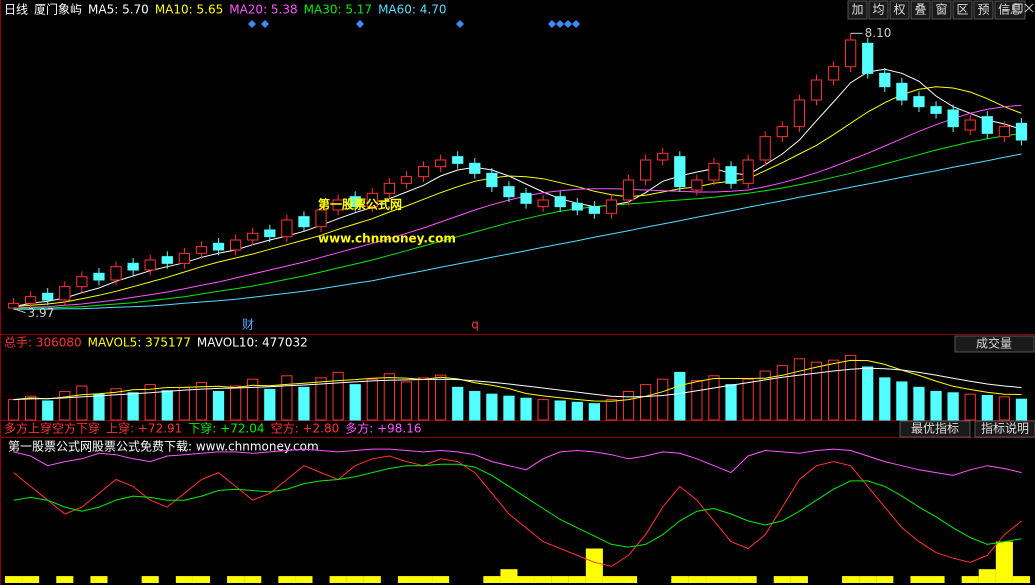 The image size is (1035, 585). I want to click on volume-button-label: 成交量, so click(994, 343).